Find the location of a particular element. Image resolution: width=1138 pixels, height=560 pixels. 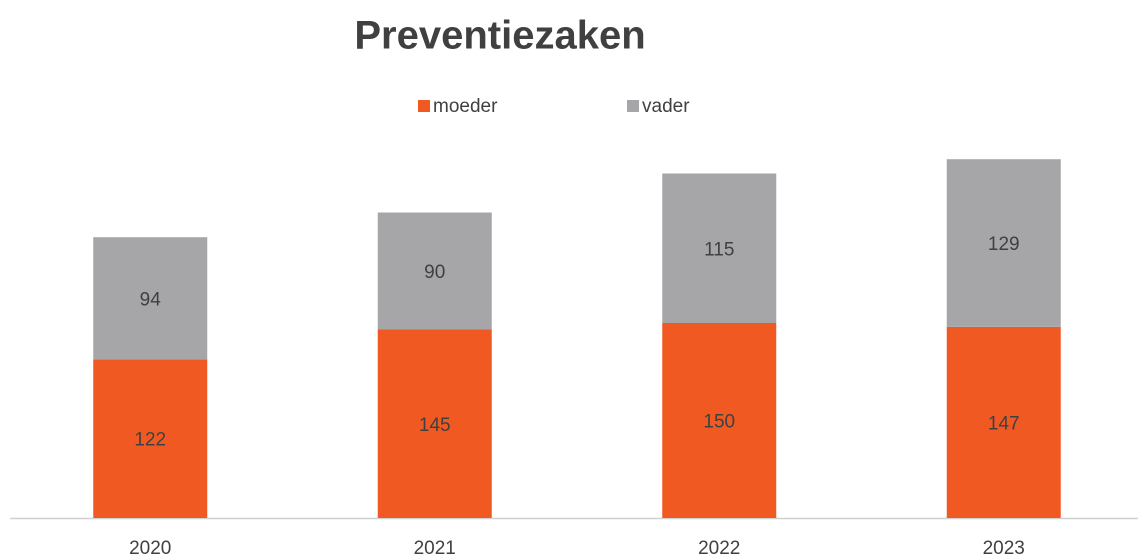

x-tick-label: 2020 is located at coordinates (150, 548).